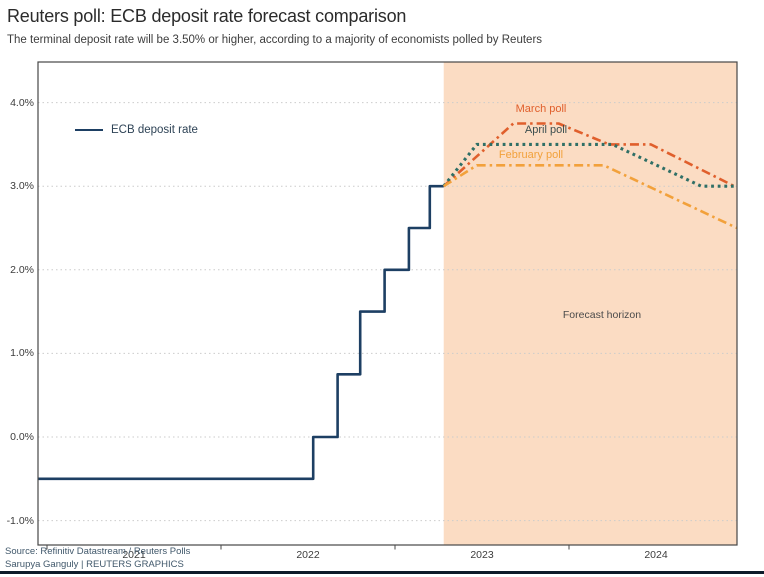 This screenshot has height=577, width=764. Describe the element at coordinates (602, 315) in the screenshot. I see `forecast-horizon-label: Forecast horizon` at that location.